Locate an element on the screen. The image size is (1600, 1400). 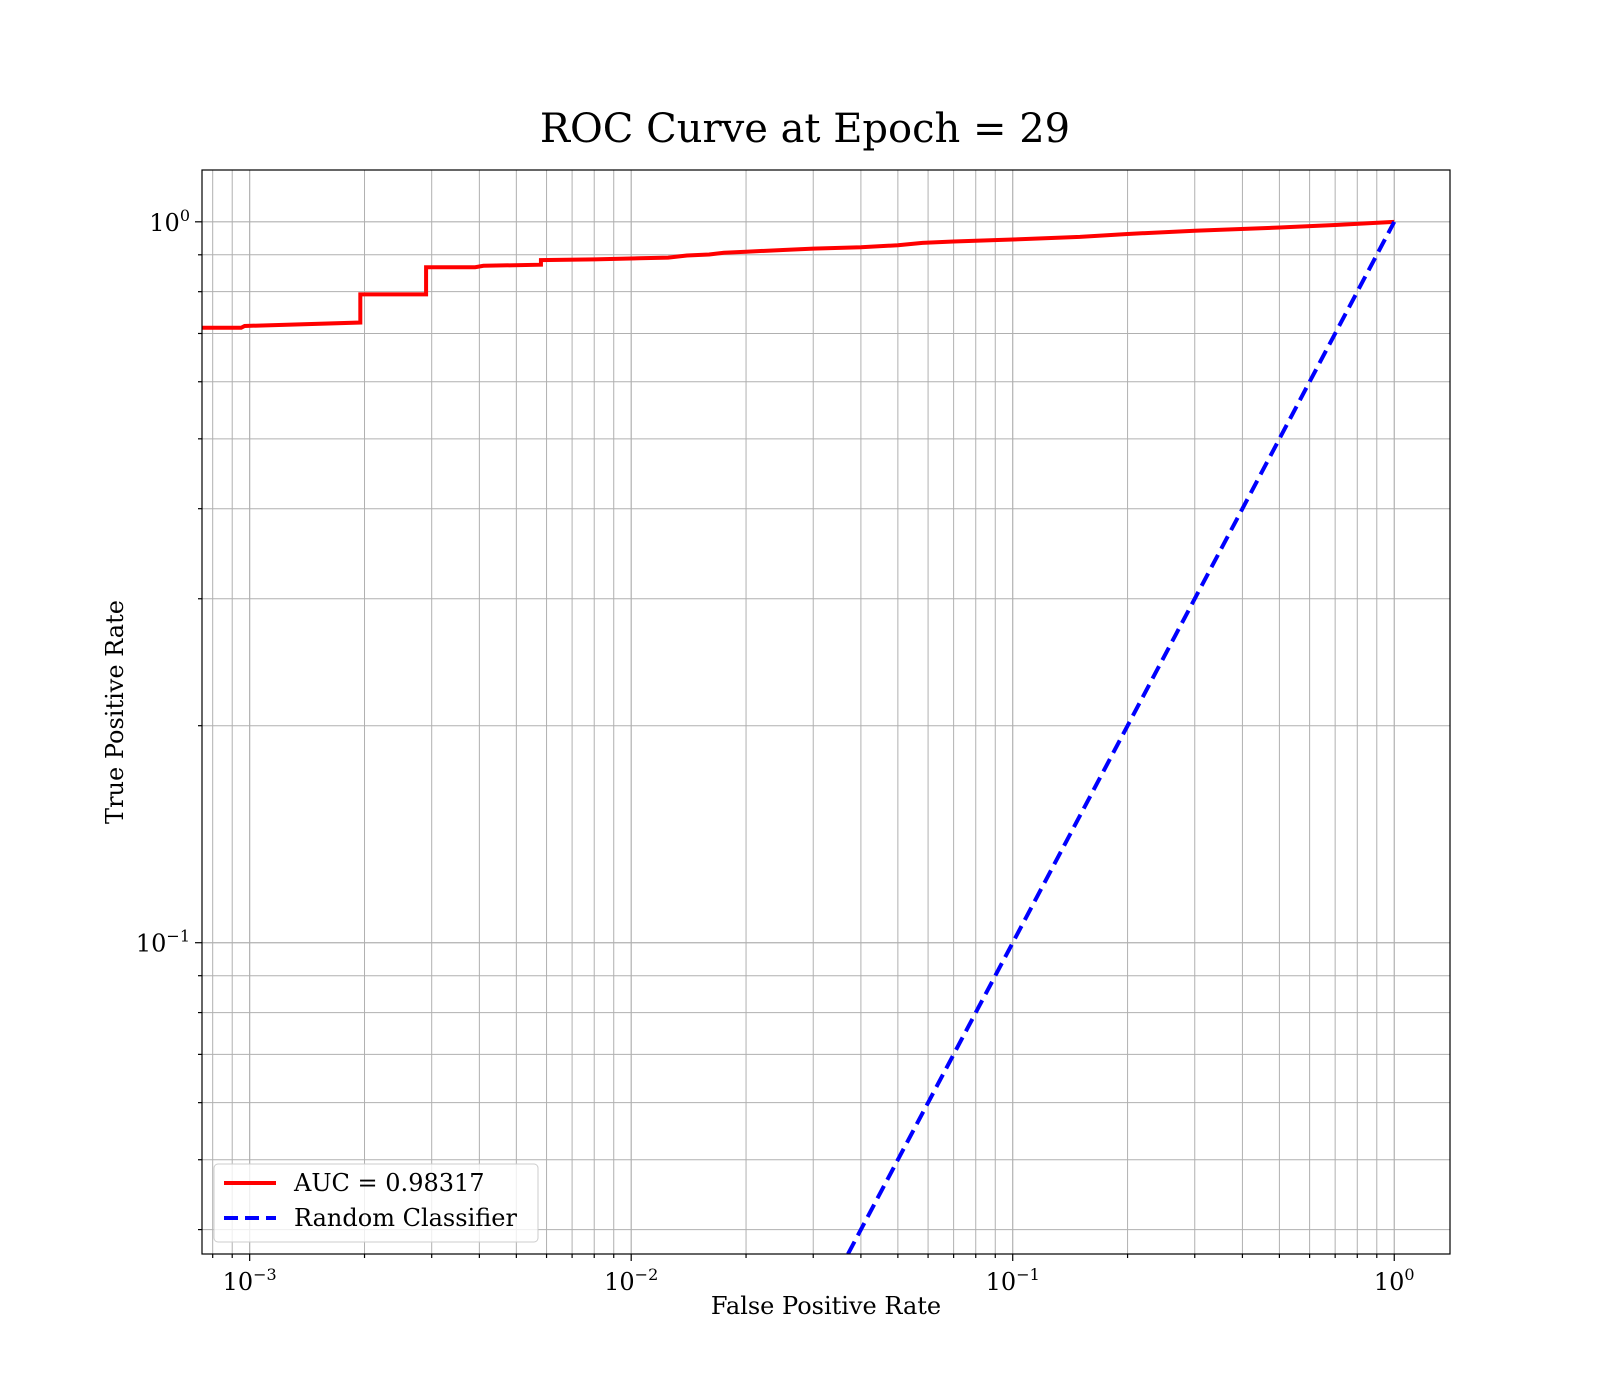
legend-box is located at coordinates (376, 1203).